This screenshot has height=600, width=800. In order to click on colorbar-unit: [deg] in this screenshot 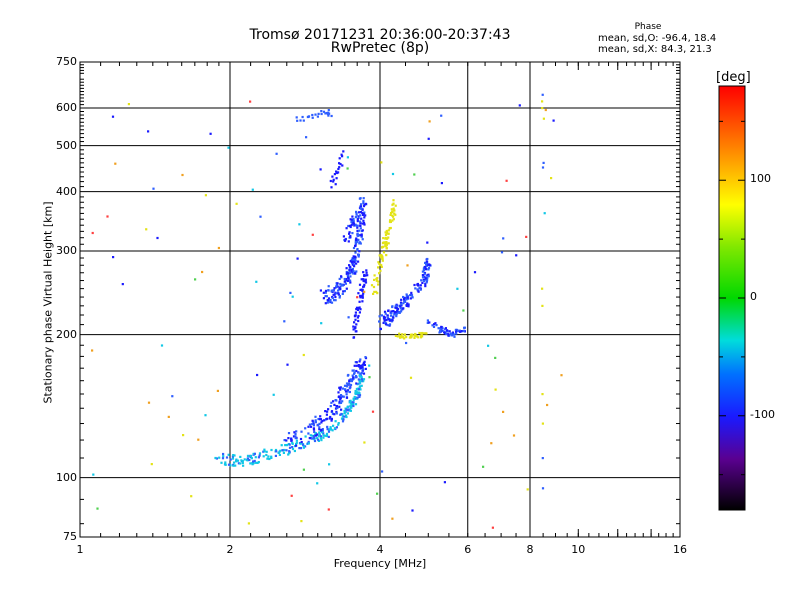, I will do `click(733, 77)`.